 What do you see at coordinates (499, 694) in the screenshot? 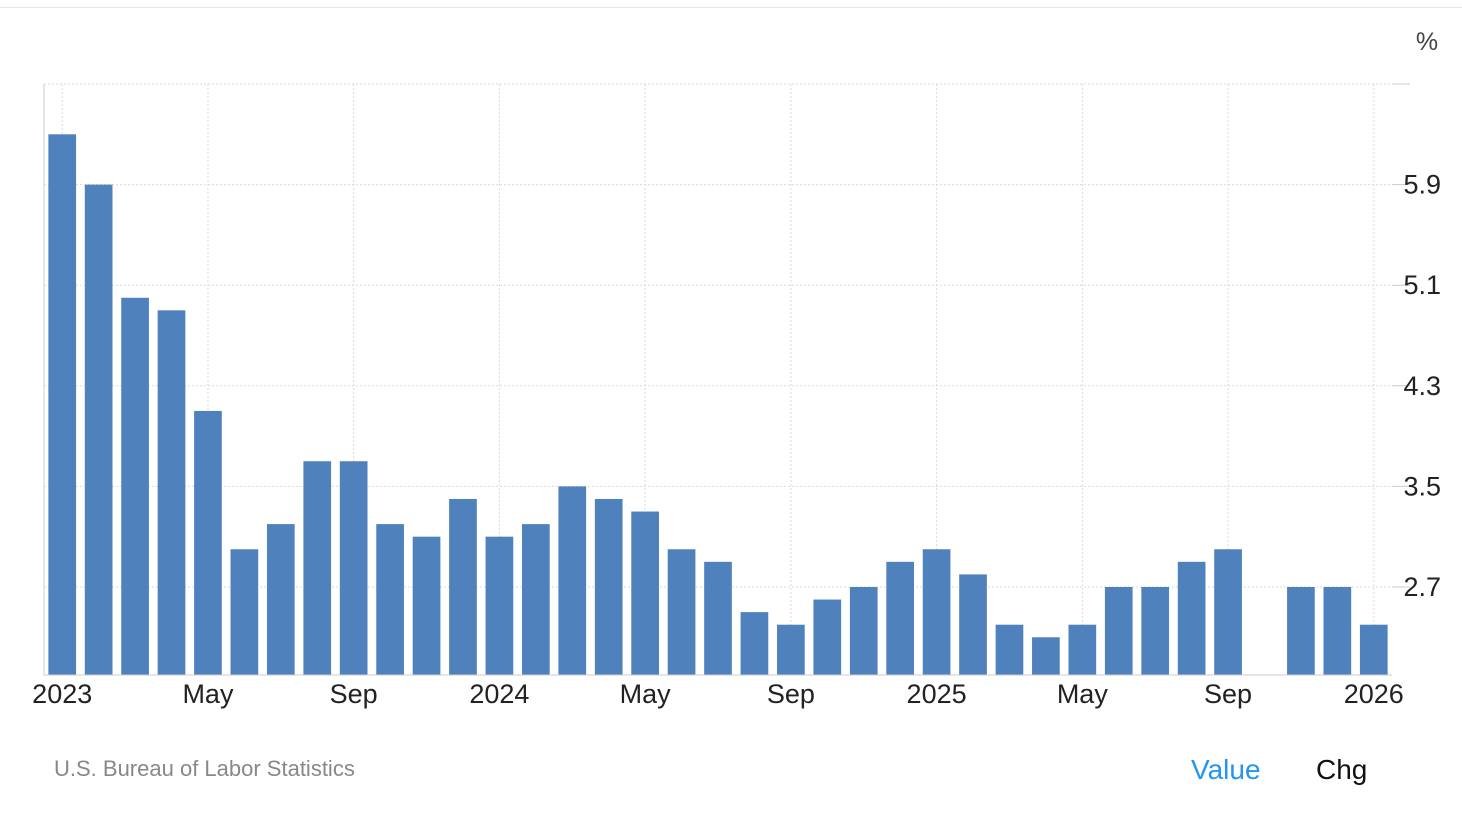
I see `x-tick-label: 2024` at bounding box center [499, 694].